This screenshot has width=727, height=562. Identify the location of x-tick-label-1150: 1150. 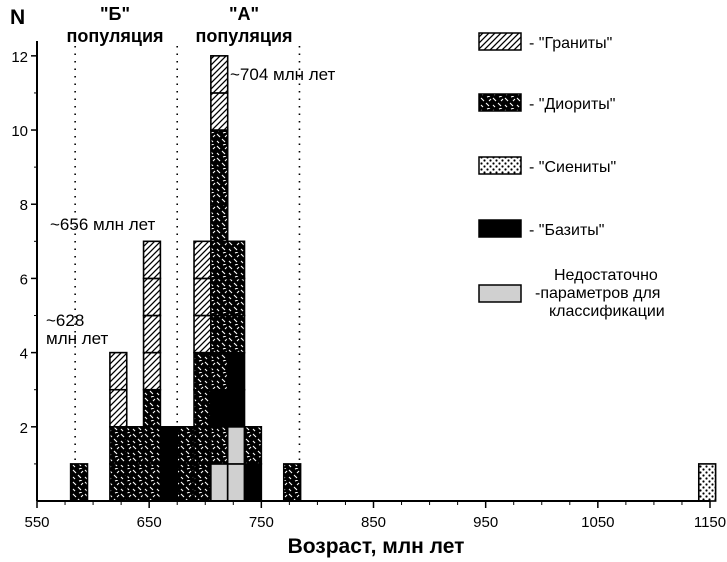
(710, 522).